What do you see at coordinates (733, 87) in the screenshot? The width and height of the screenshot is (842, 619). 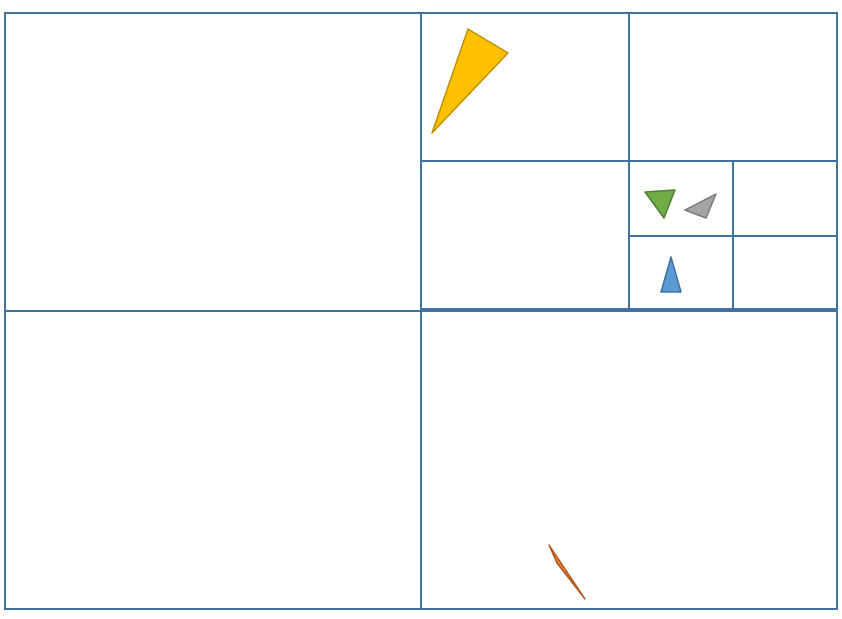 I see `level2-top-right-cell` at bounding box center [733, 87].